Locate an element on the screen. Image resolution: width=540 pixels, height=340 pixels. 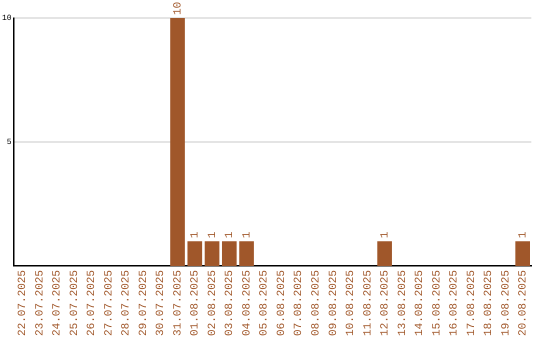
x-tick-label: 25.07.2025 is located at coordinates (74, 303).